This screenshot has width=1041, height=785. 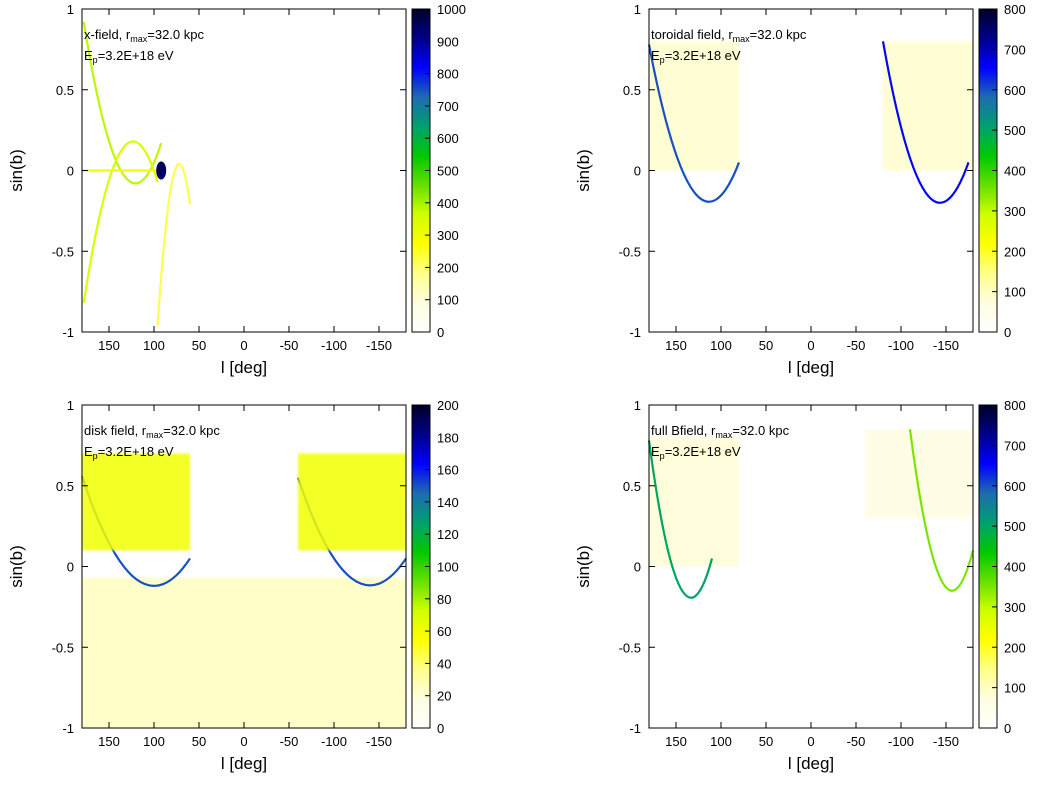 What do you see at coordinates (448, 41) in the screenshot?
I see `colorbar-tick-label: 900` at bounding box center [448, 41].